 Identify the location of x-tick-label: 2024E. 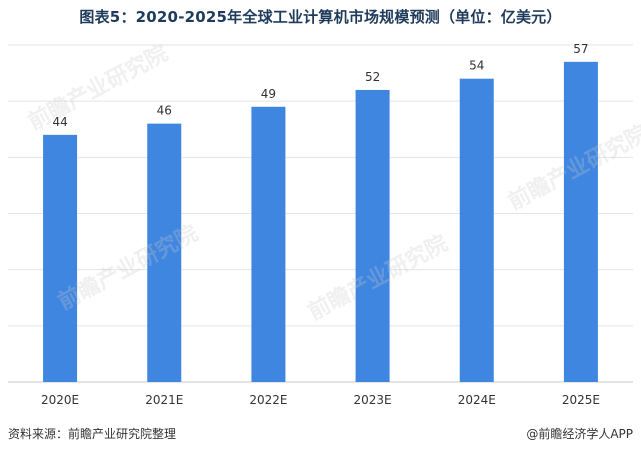
(477, 400).